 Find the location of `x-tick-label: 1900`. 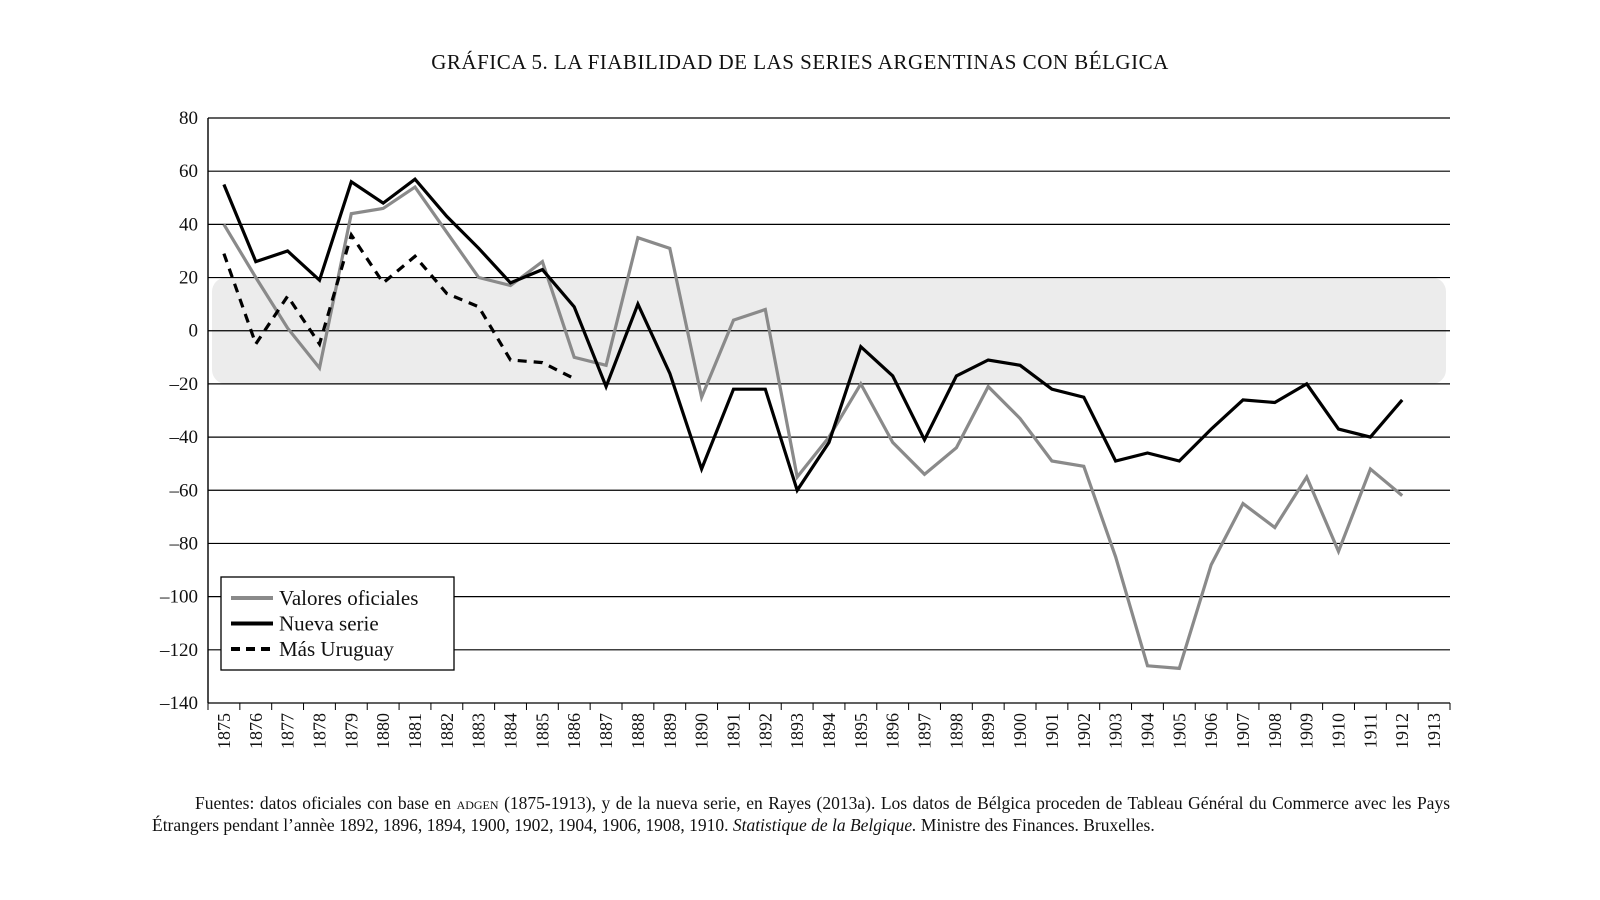

x-tick-label: 1900 is located at coordinates (1020, 731).